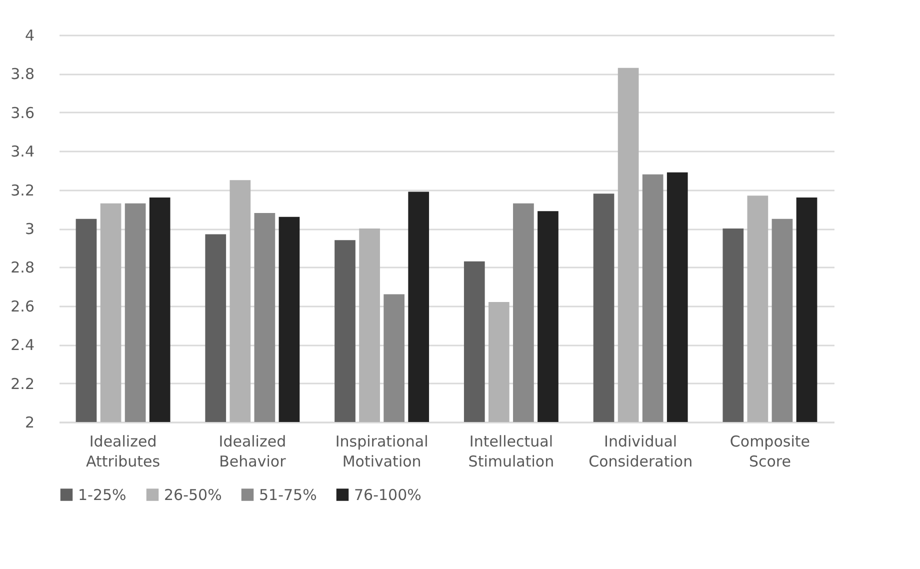 Image resolution: width=920 pixels, height=569 pixels. Describe the element at coordinates (22, 113) in the screenshot. I see `y-tick-label: 3.6` at that location.